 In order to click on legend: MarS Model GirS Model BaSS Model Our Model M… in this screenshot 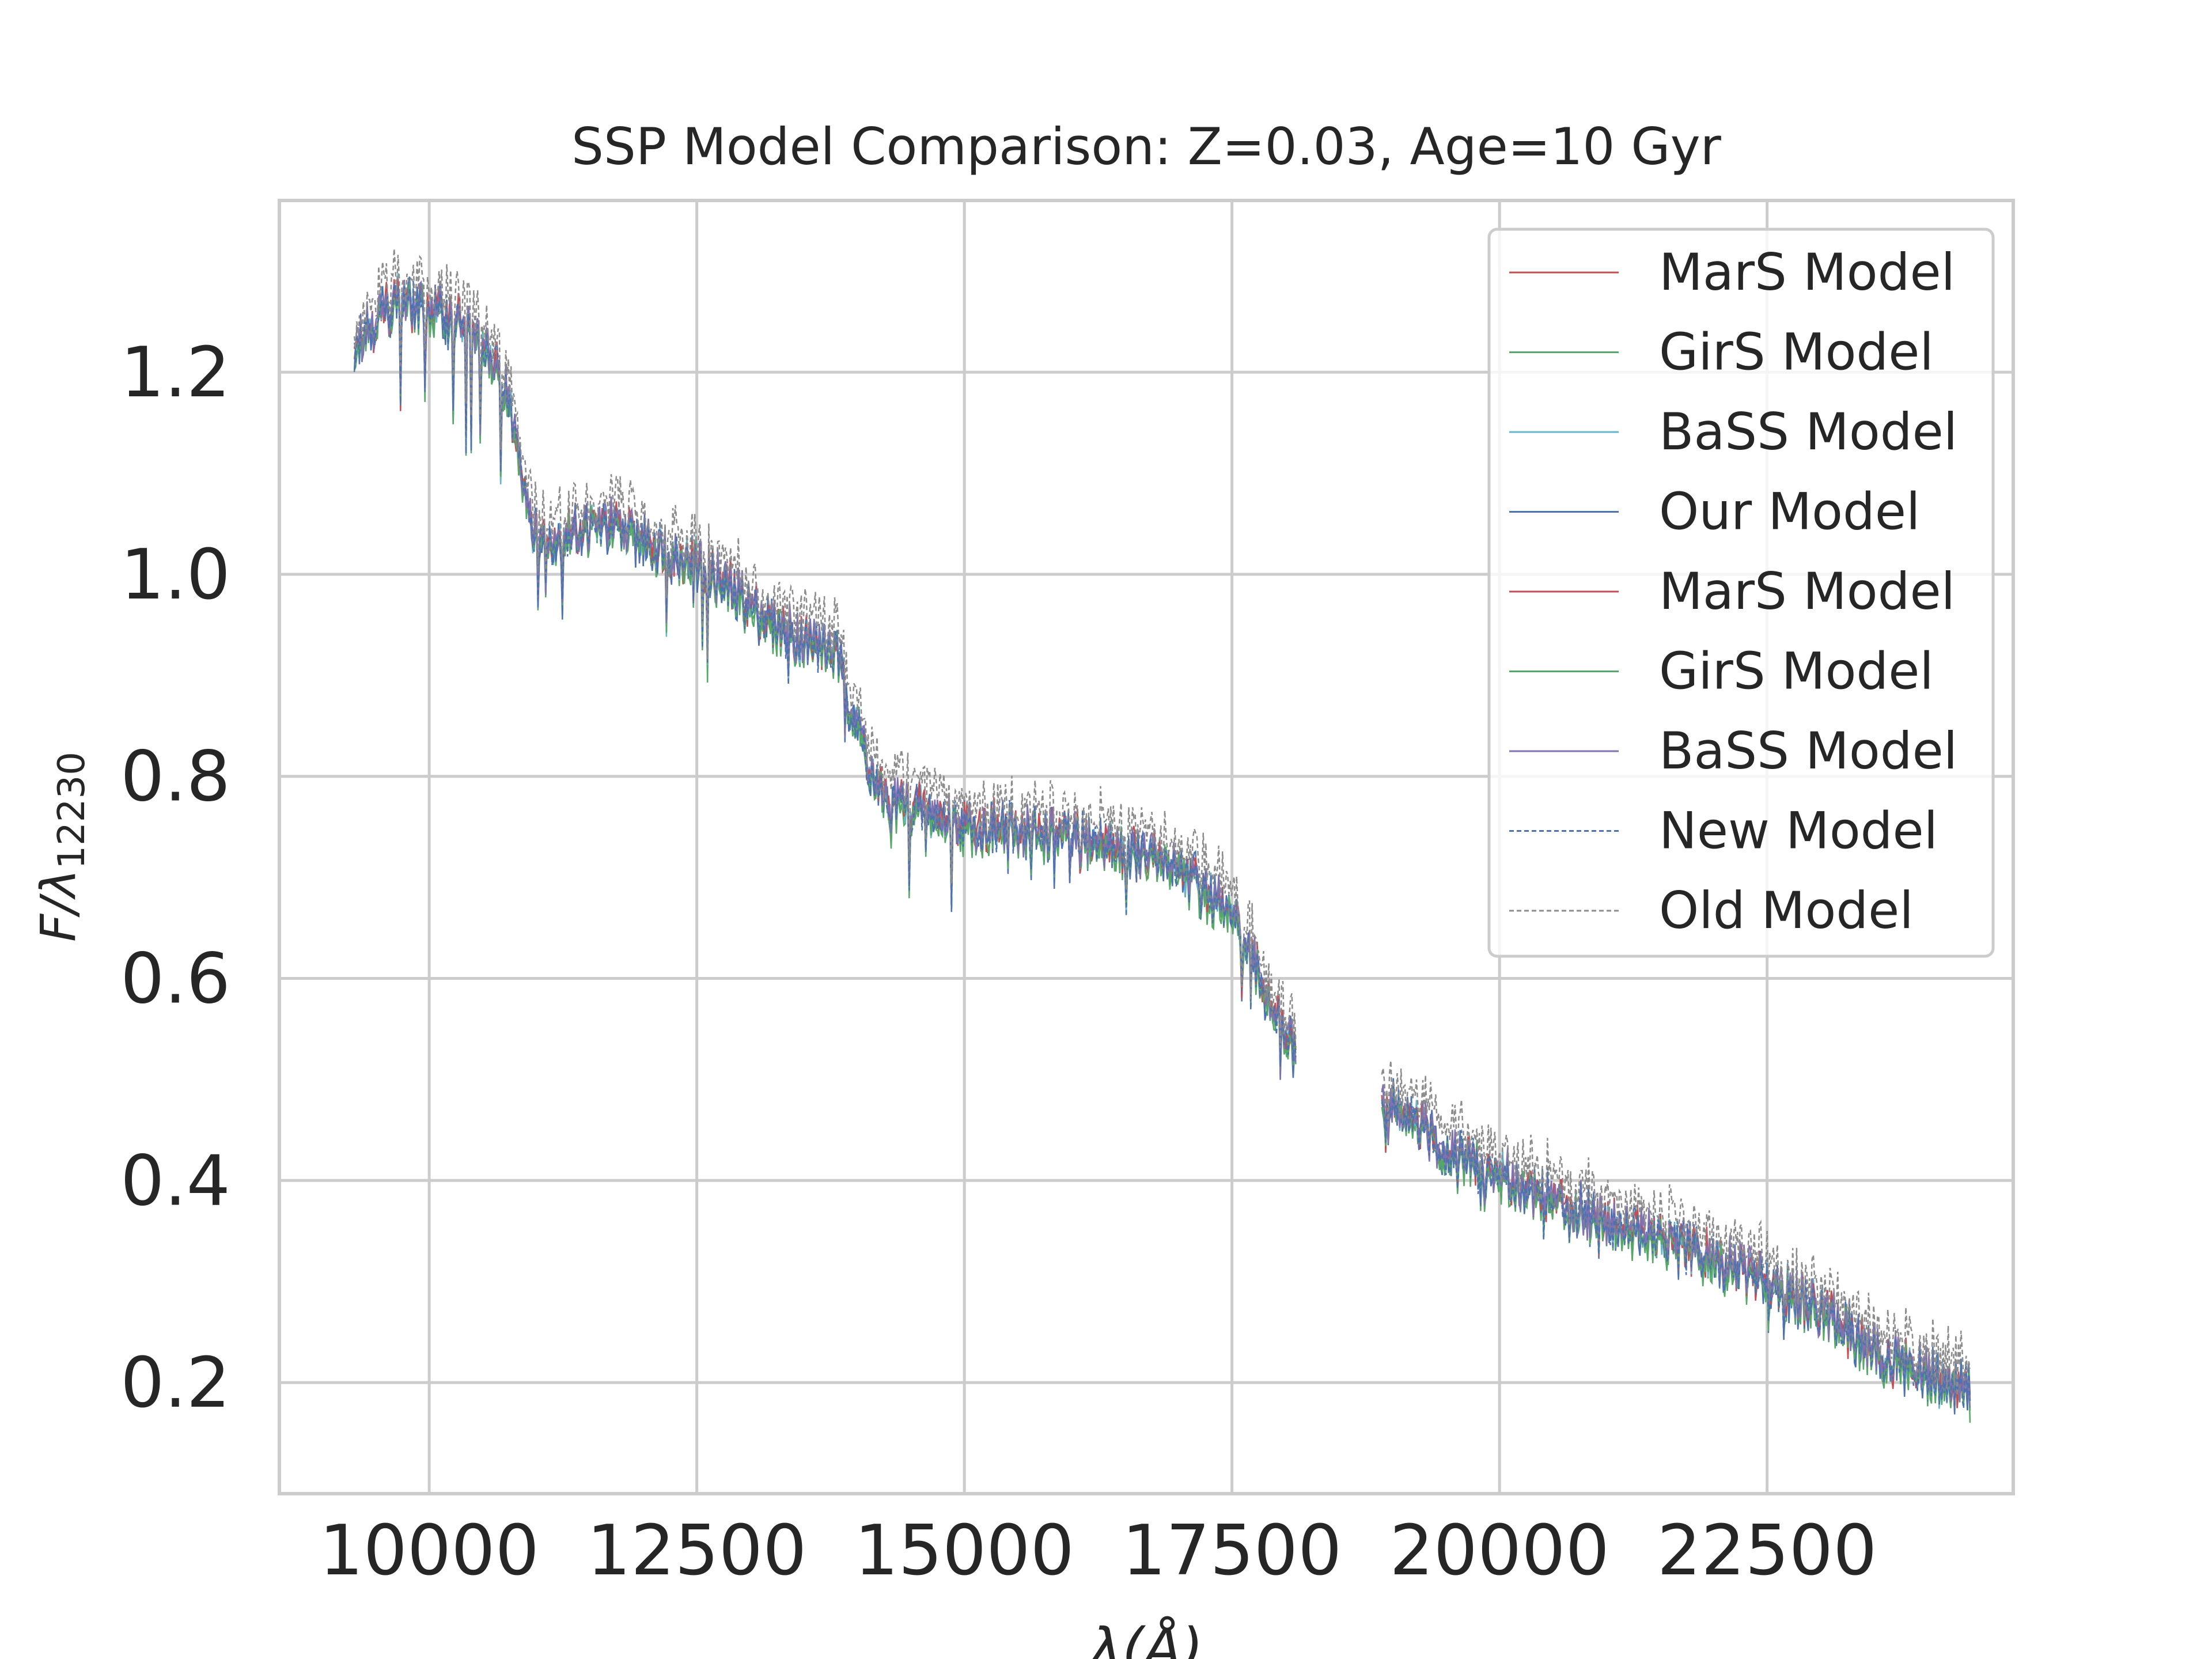, I will do `click(1741, 593)`.